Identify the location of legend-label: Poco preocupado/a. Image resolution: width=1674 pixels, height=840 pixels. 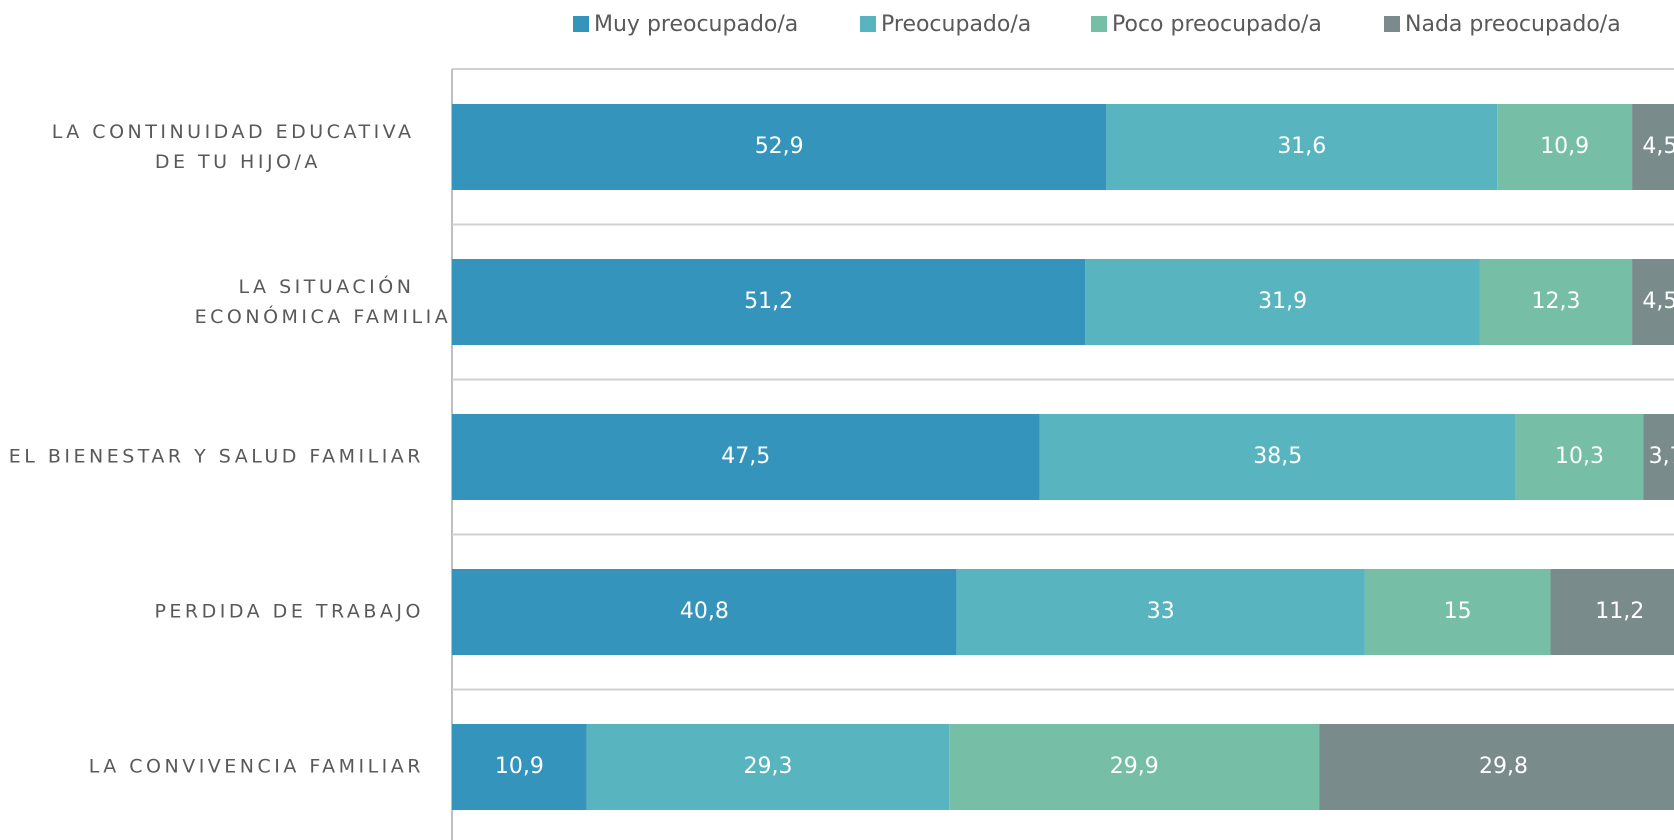
(1217, 24).